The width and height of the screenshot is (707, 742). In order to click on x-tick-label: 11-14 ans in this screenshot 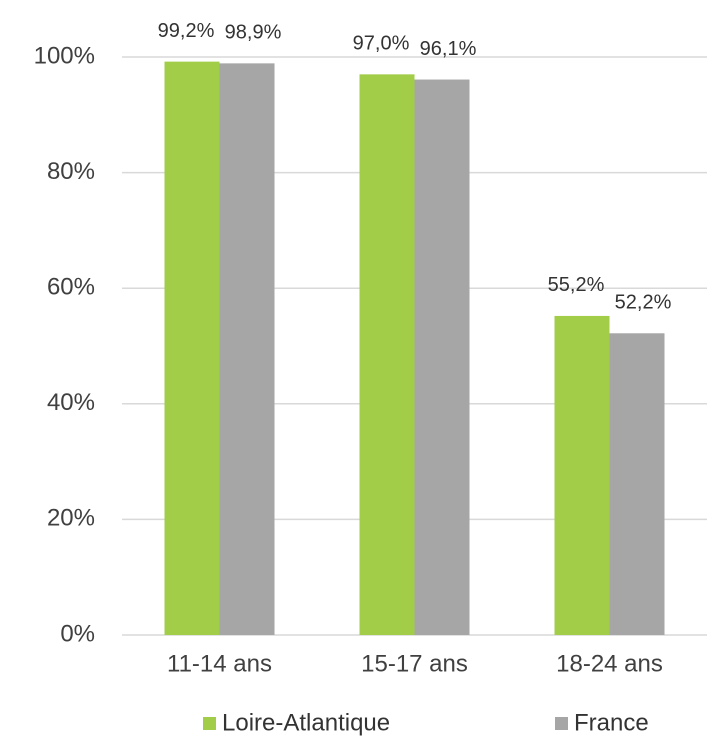, I will do `click(219, 663)`.